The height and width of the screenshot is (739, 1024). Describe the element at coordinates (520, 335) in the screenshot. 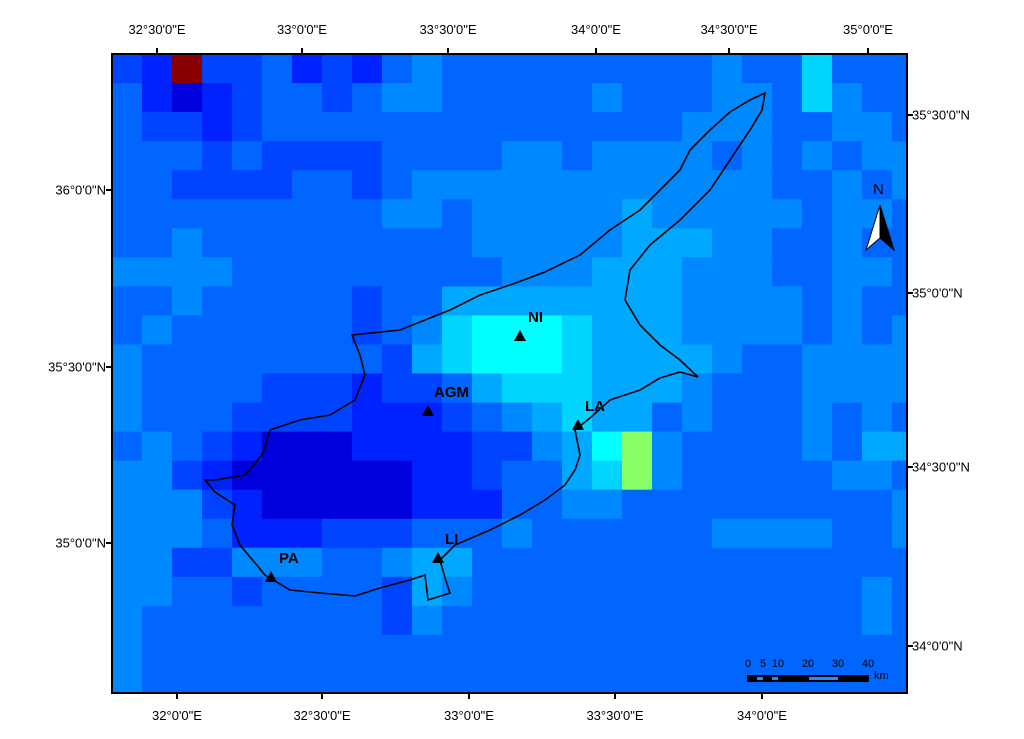

I see `station-marker-ni` at that location.